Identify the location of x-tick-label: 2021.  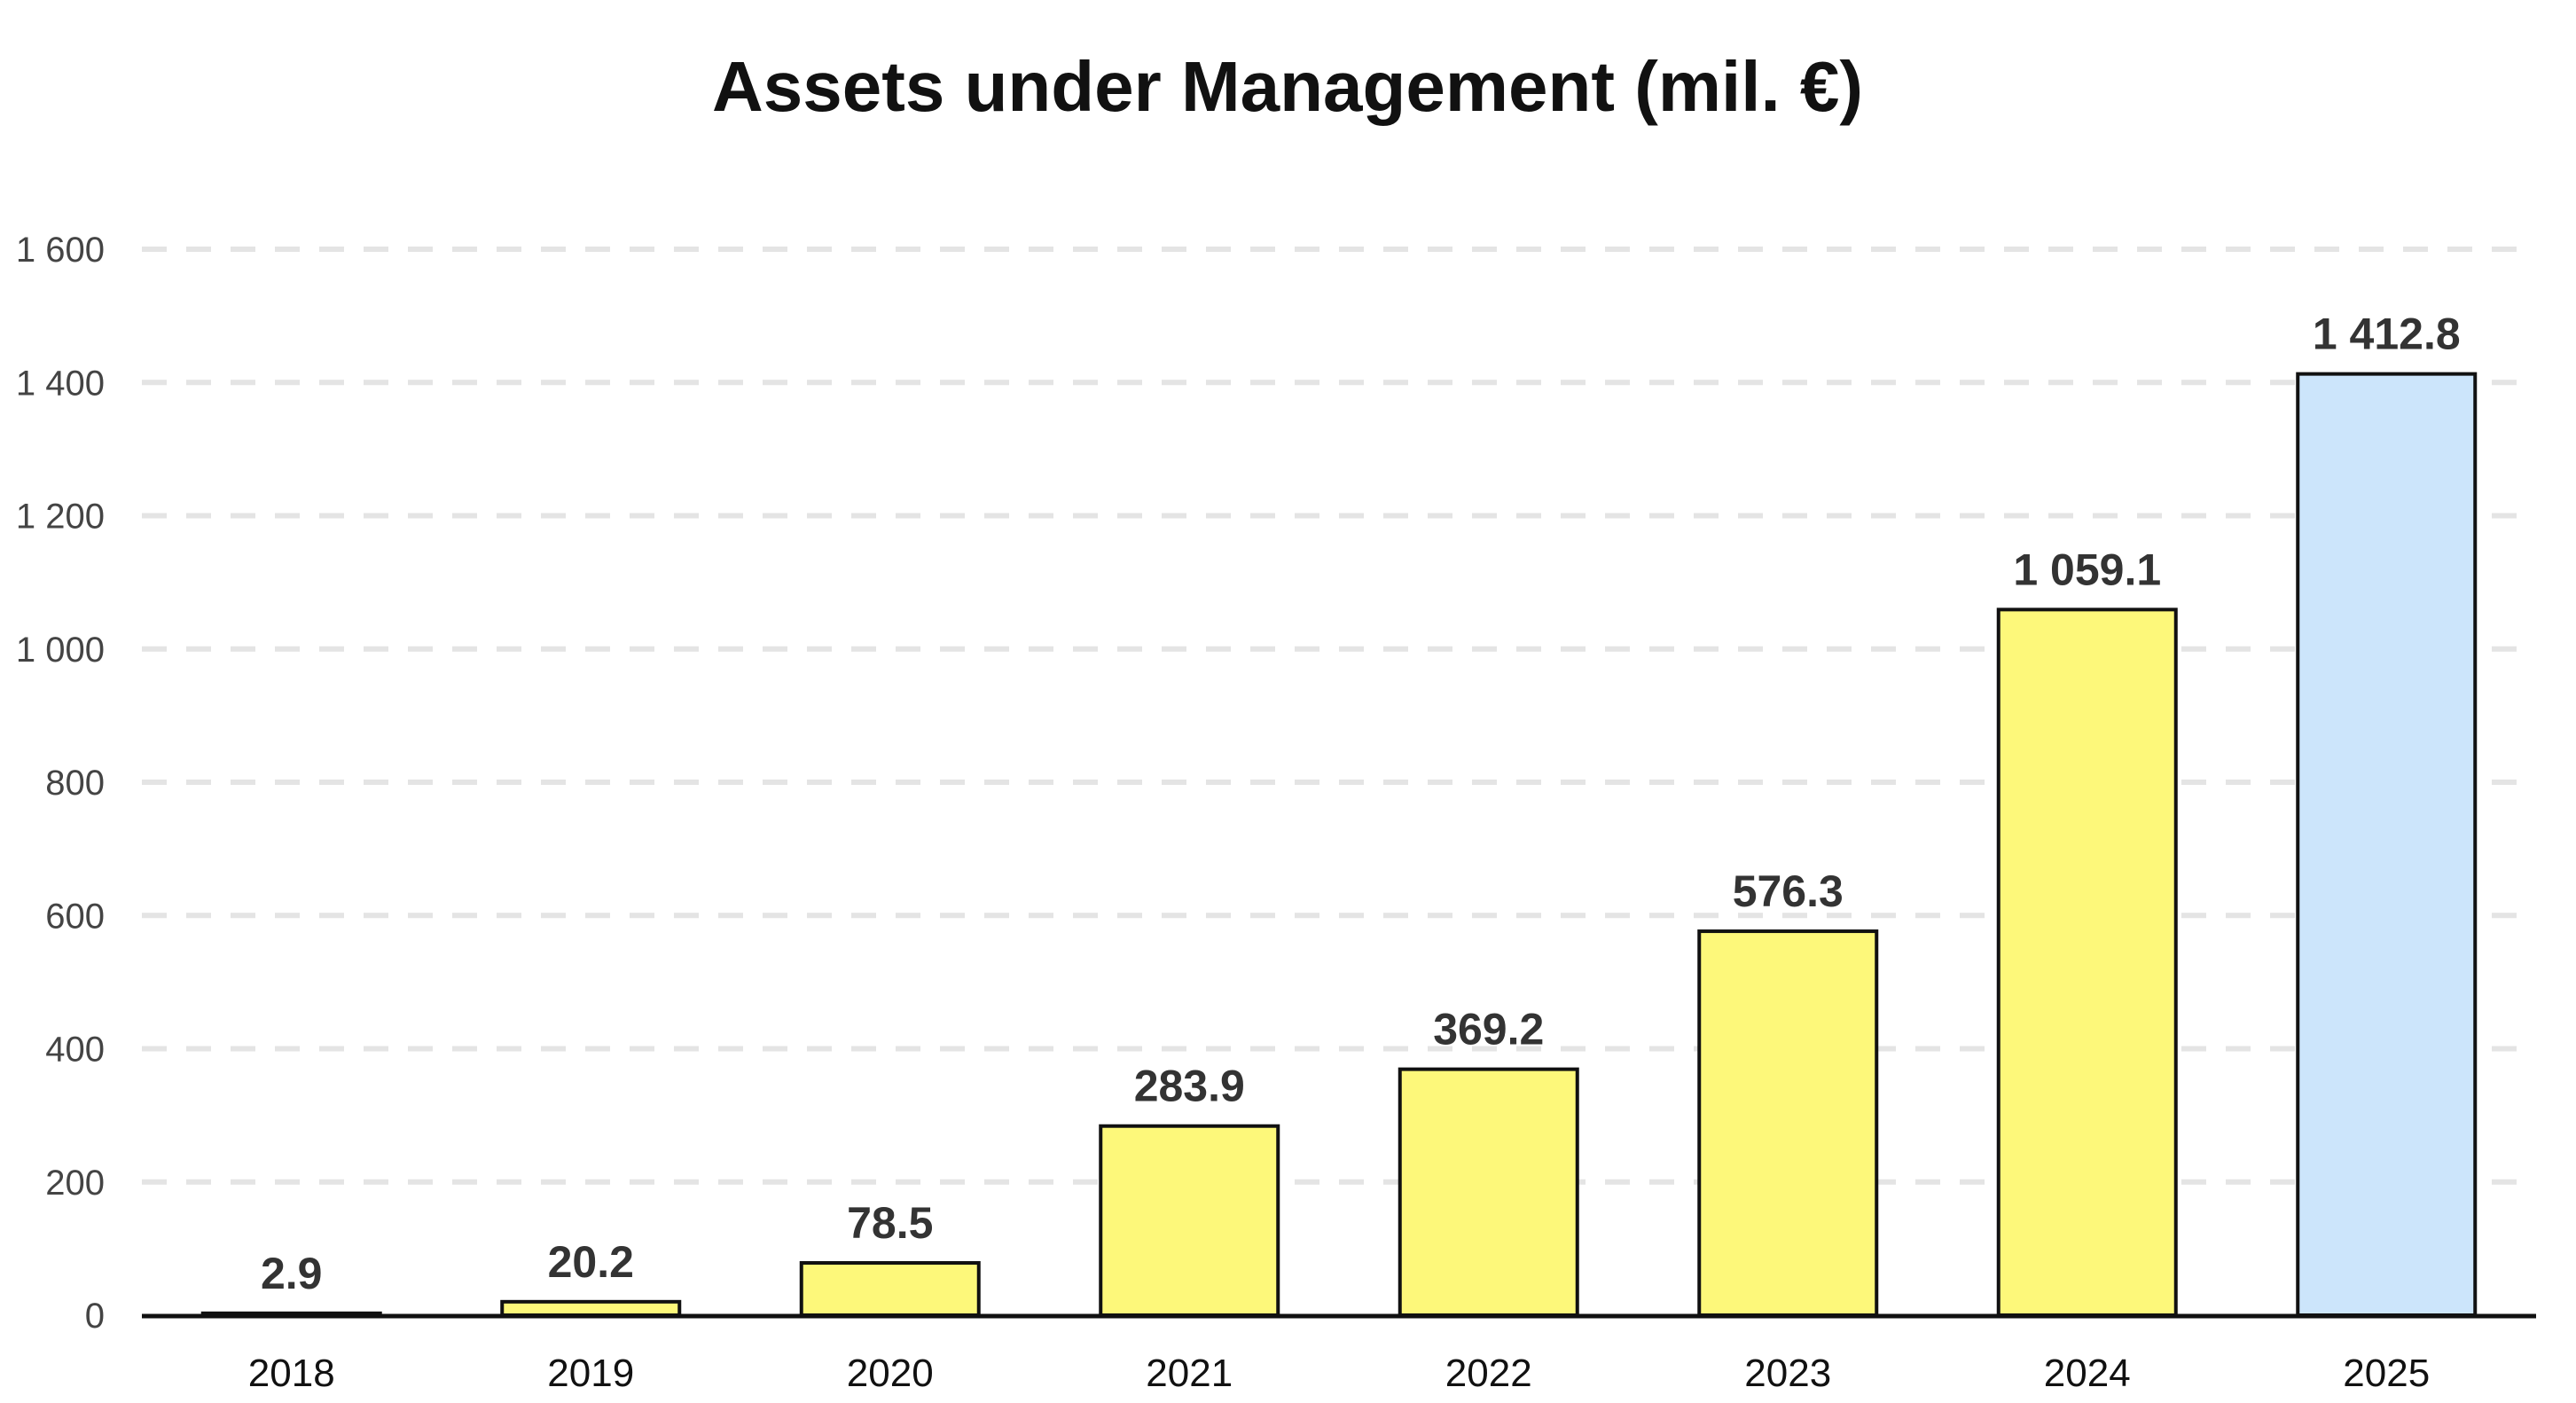
(1189, 1373).